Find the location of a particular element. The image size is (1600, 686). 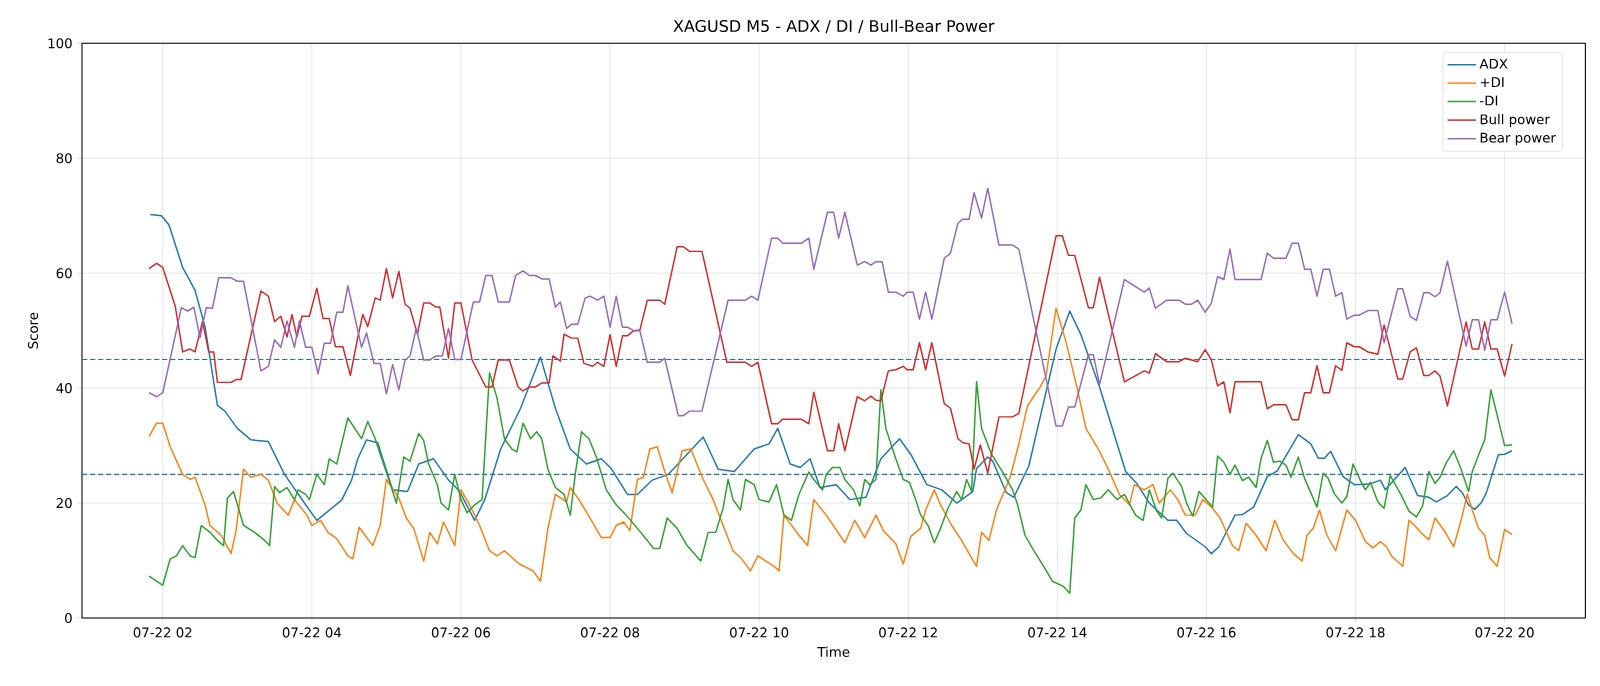

legend-label: -DI is located at coordinates (1489, 100).